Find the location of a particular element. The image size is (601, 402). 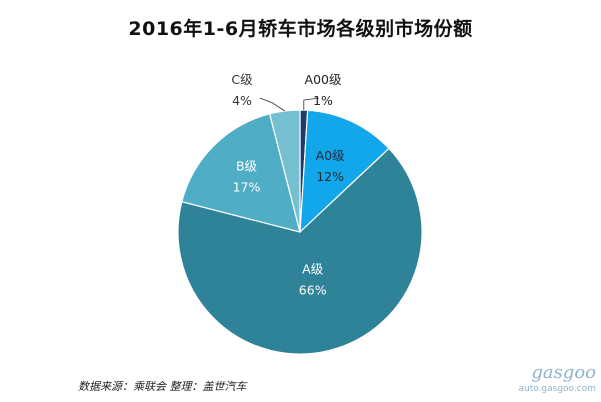

slice-value-label: 17% is located at coordinates (247, 187).